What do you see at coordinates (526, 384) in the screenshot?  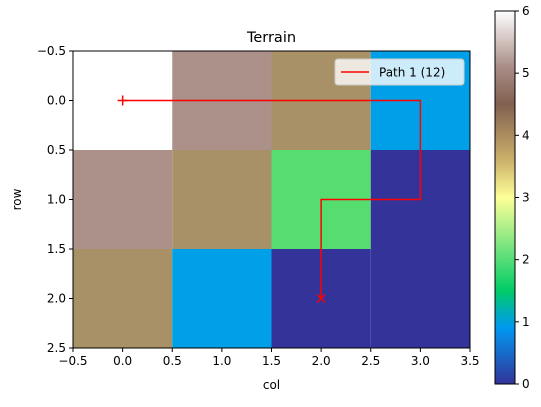 I see `colorbar-tick-label: 0` at bounding box center [526, 384].